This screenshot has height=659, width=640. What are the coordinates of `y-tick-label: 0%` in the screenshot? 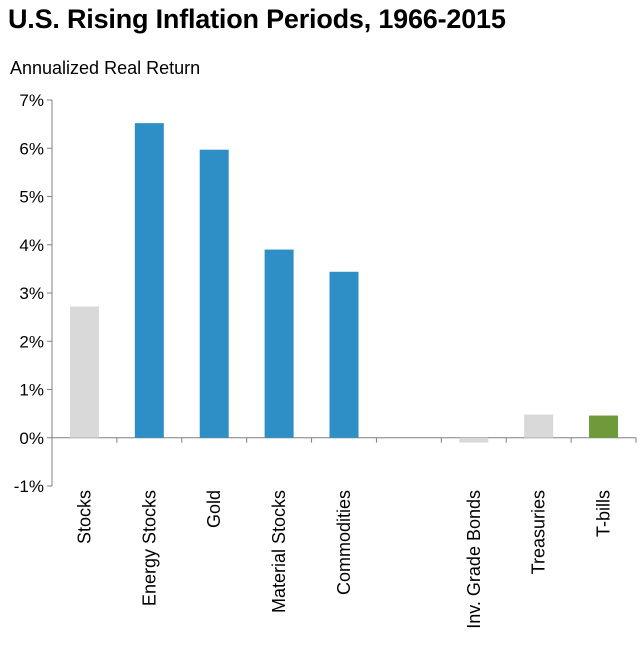 It's located at (31, 438).